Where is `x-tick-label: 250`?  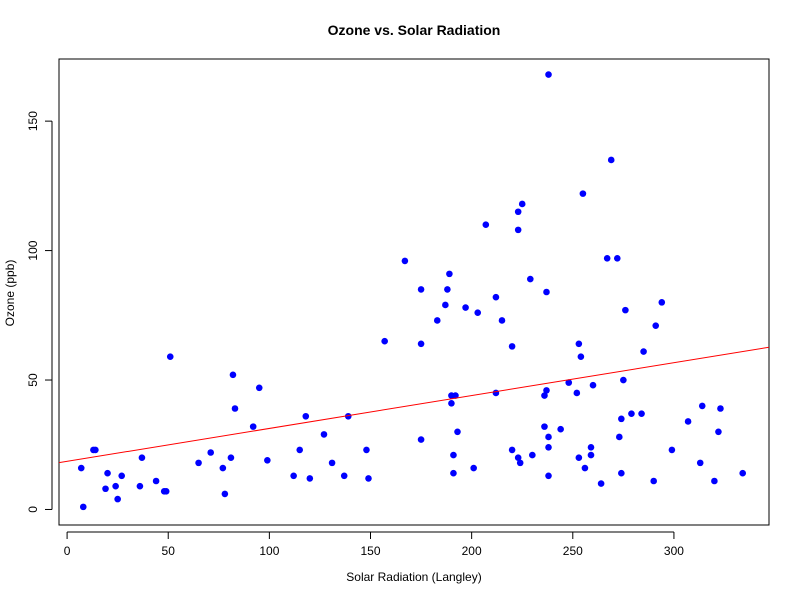 x-tick-label: 250 is located at coordinates (573, 551).